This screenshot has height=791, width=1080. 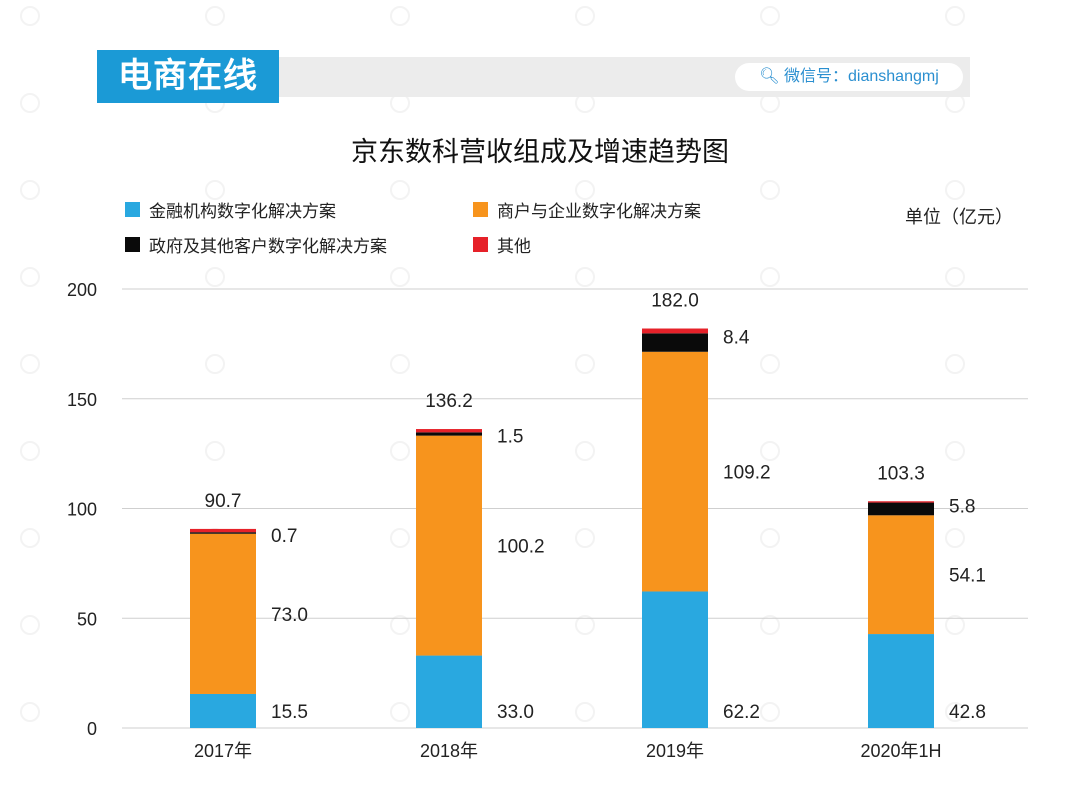 What do you see at coordinates (449, 751) in the screenshot?
I see `x-tick-label: 2018年` at bounding box center [449, 751].